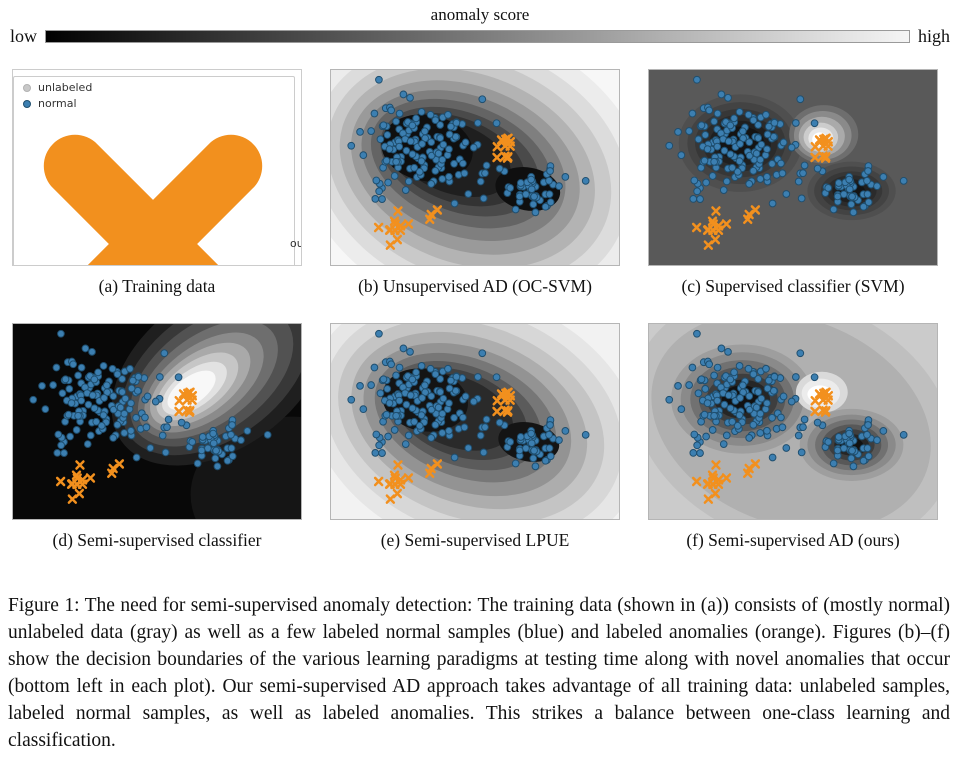  I want to click on plot-d, so click(157, 421).